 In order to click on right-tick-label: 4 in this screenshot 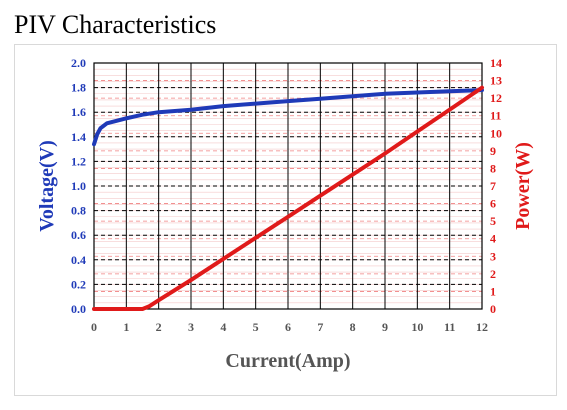, I will do `click(493, 239)`.